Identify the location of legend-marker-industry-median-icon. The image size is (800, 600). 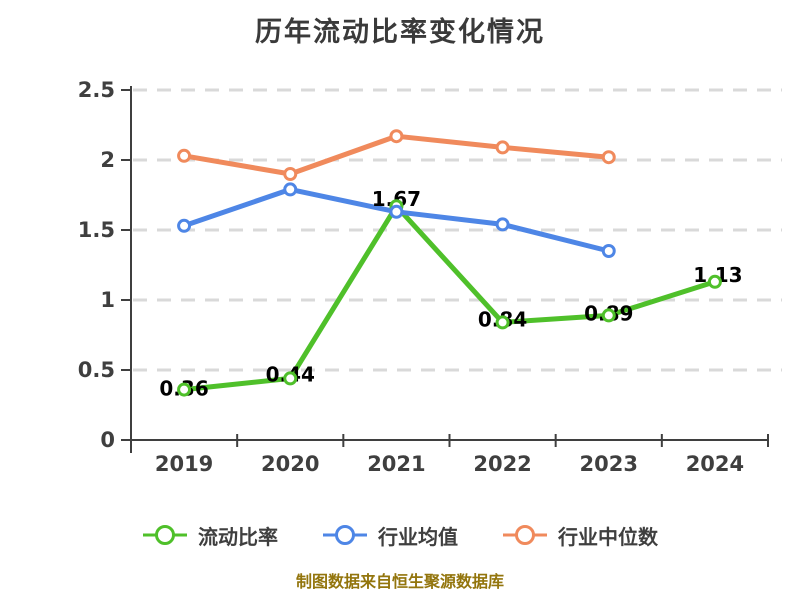
(525, 535).